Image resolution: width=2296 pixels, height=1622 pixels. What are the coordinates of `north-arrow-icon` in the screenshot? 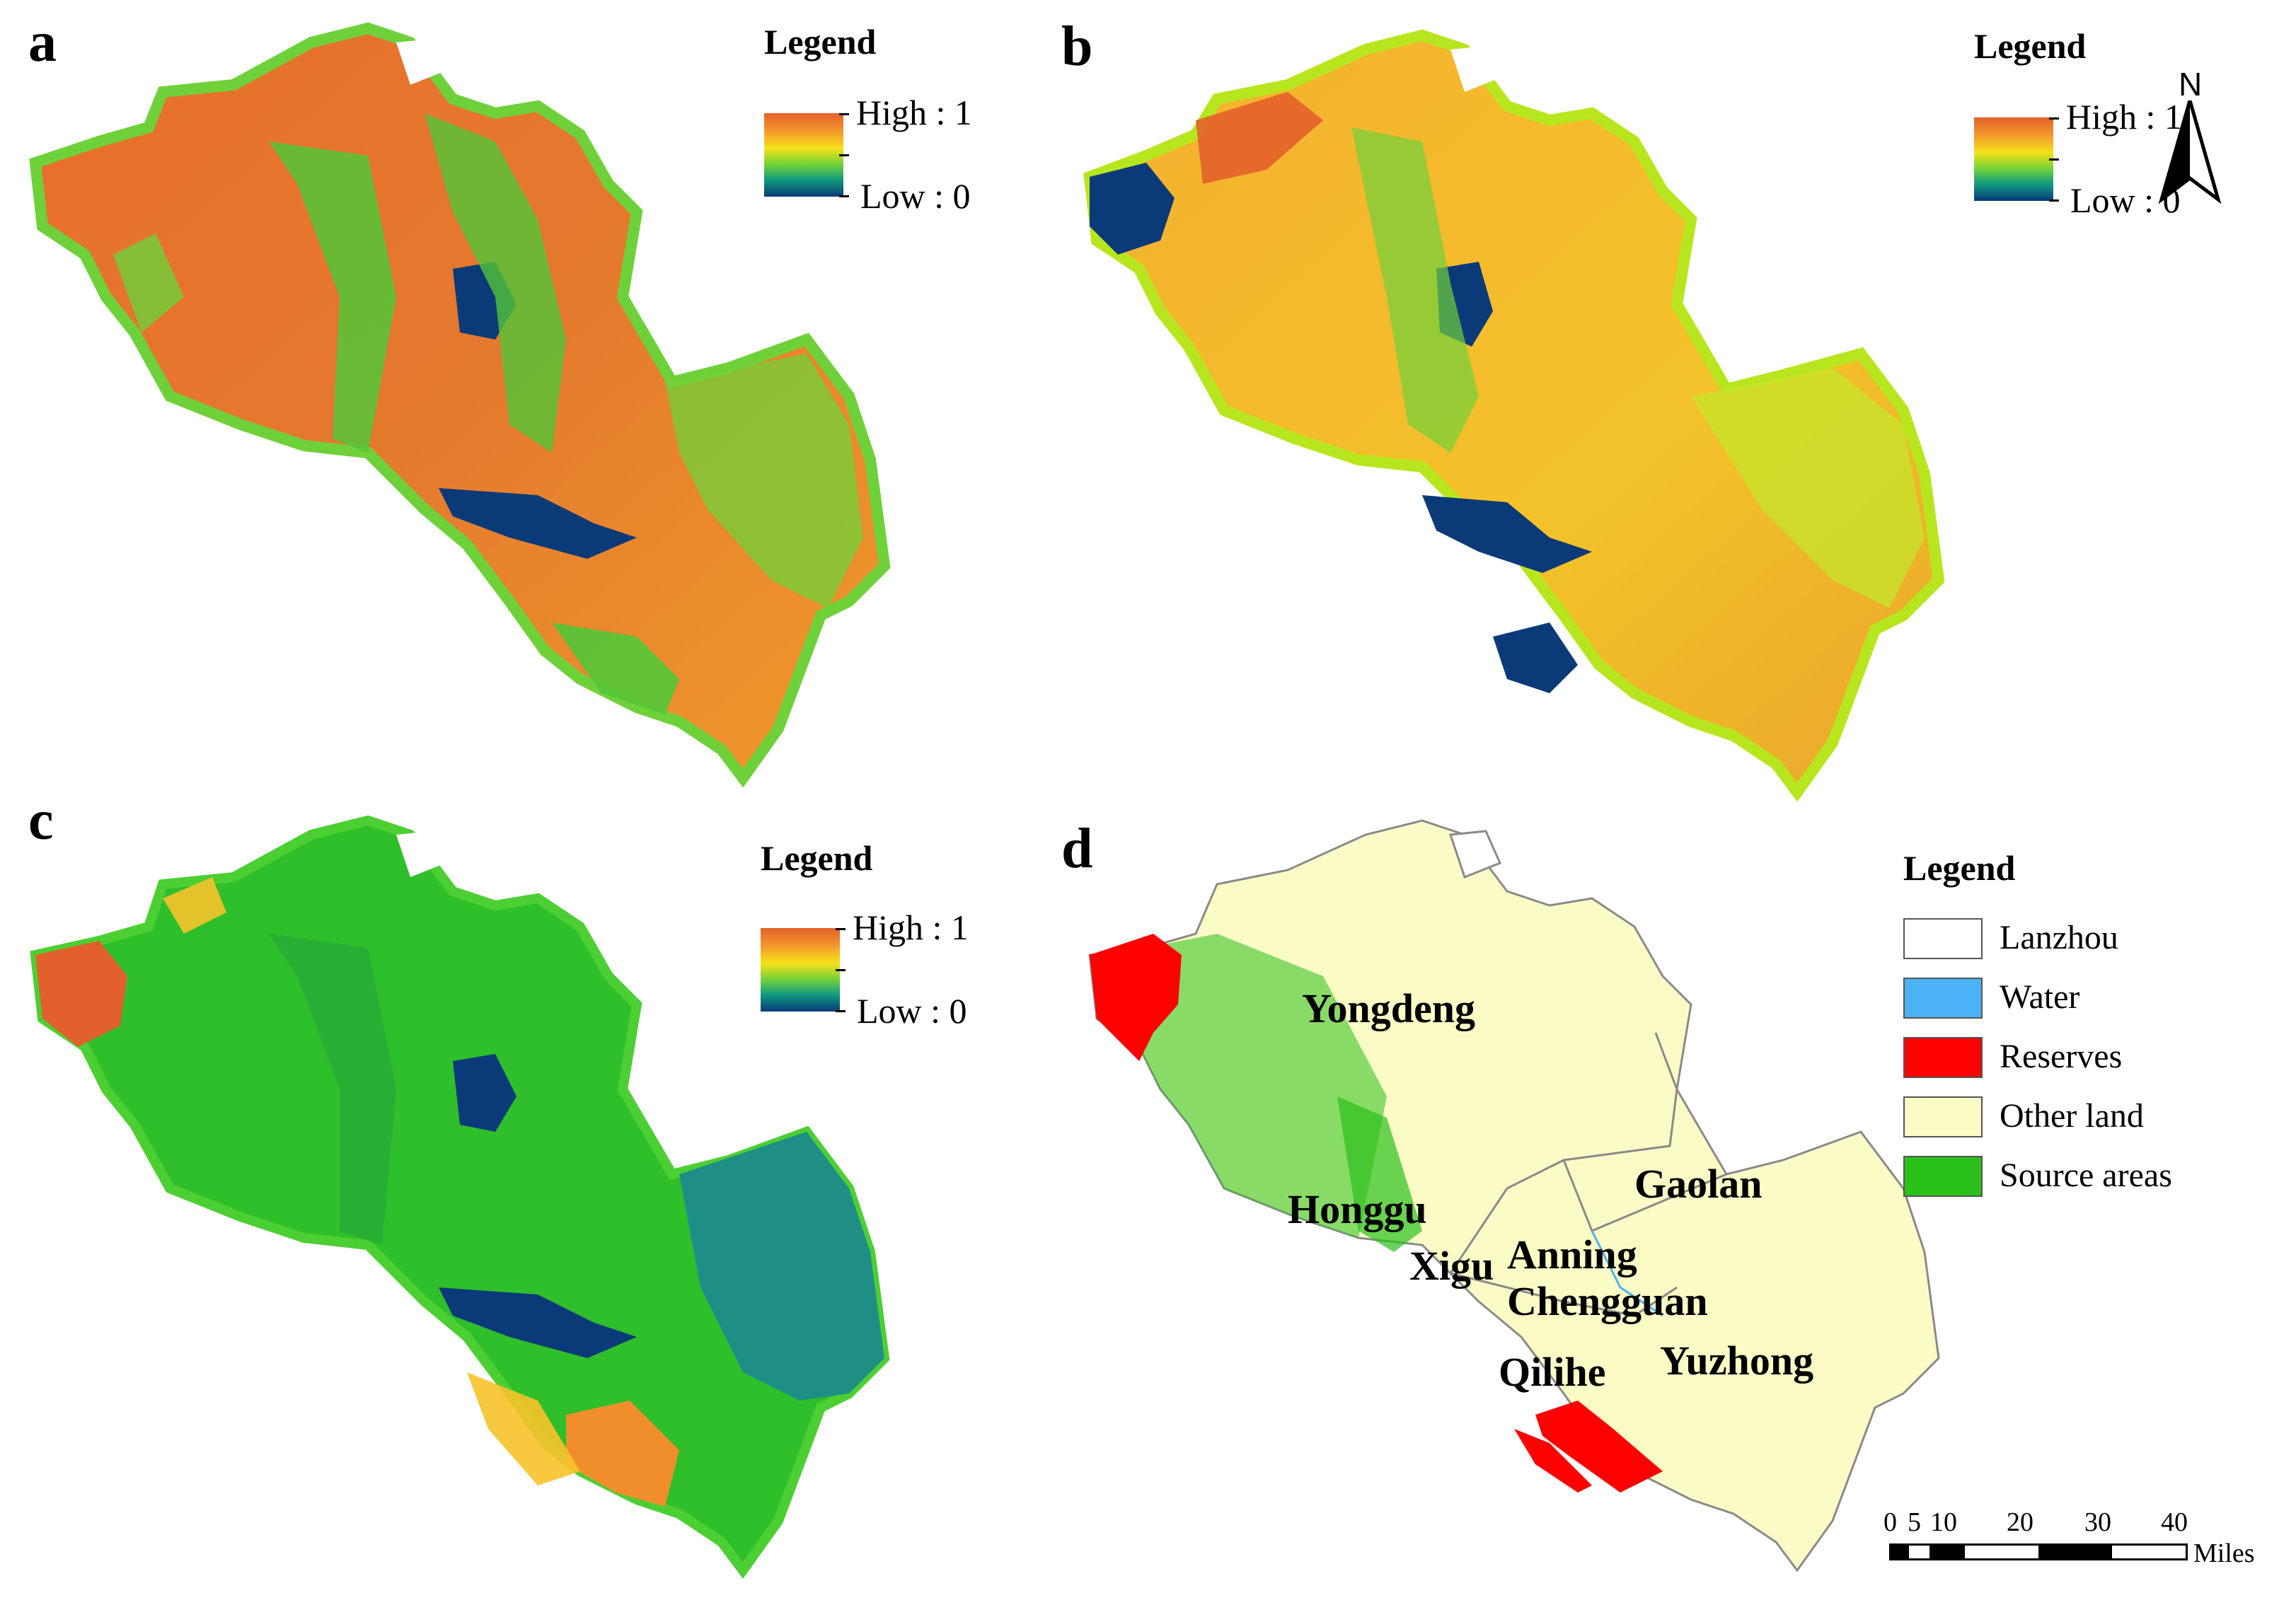 It's located at (2190, 152).